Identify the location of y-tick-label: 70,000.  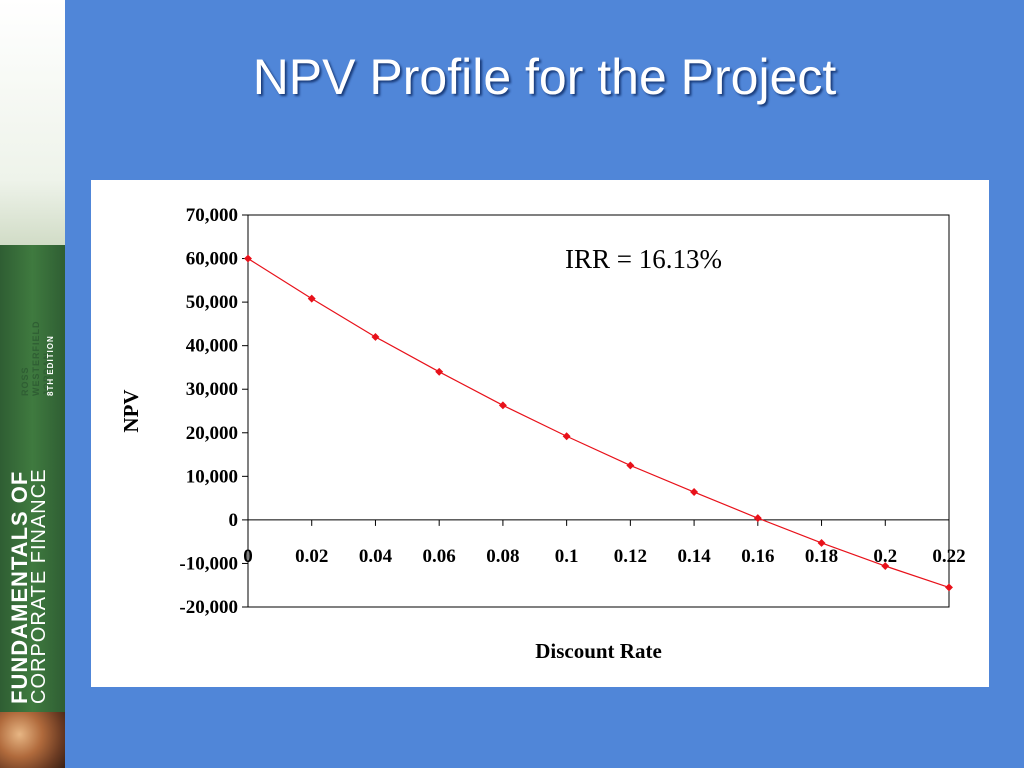
(212, 215).